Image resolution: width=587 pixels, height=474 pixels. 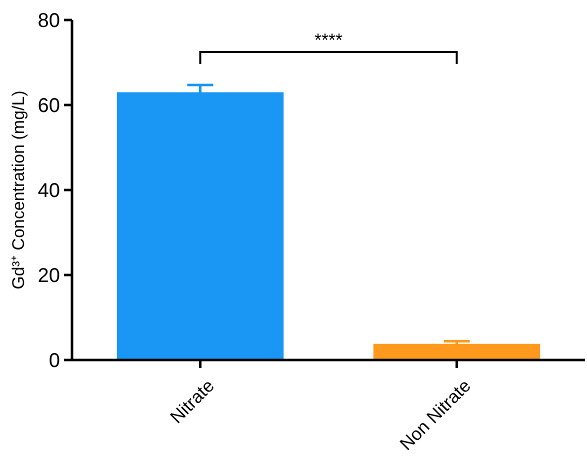 What do you see at coordinates (49, 191) in the screenshot?
I see `y-tick-label: 40` at bounding box center [49, 191].